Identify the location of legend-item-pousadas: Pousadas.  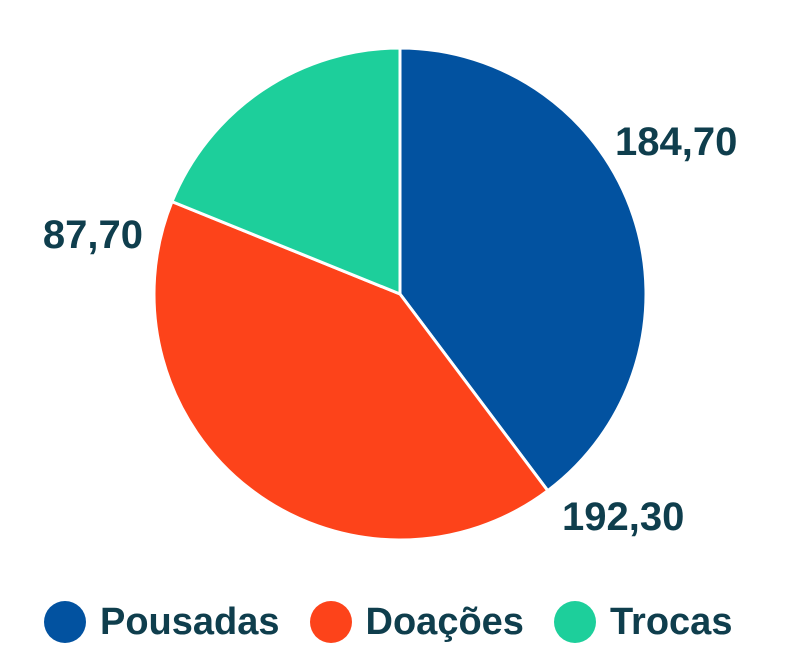
(162, 622).